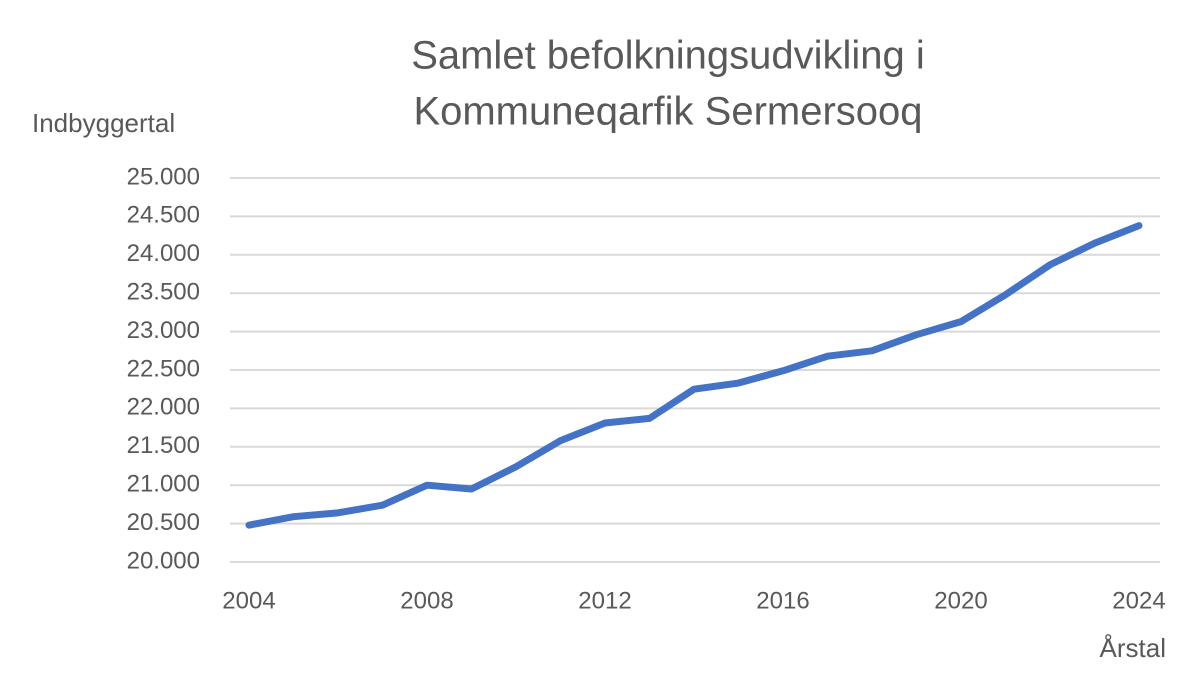 This screenshot has width=1200, height=694. Describe the element at coordinates (163, 330) in the screenshot. I see `y-tick-label: 23.000` at that location.